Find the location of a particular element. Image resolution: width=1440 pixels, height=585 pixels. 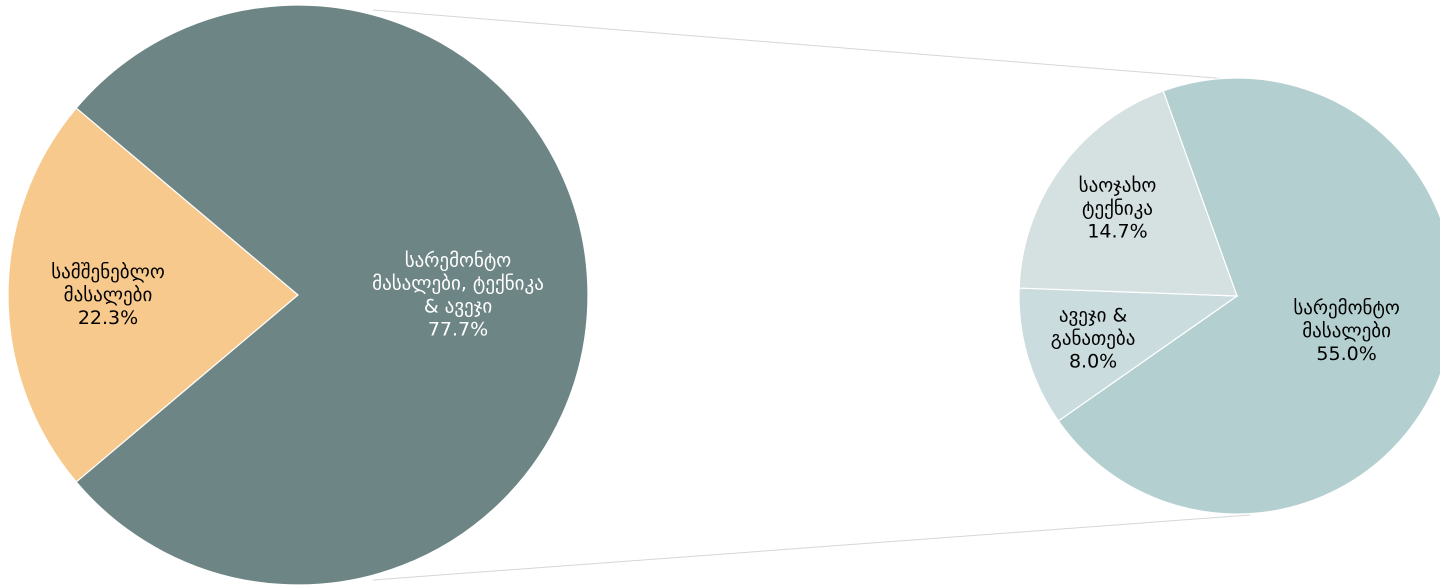

connector-line-bottom is located at coordinates (811, 547).